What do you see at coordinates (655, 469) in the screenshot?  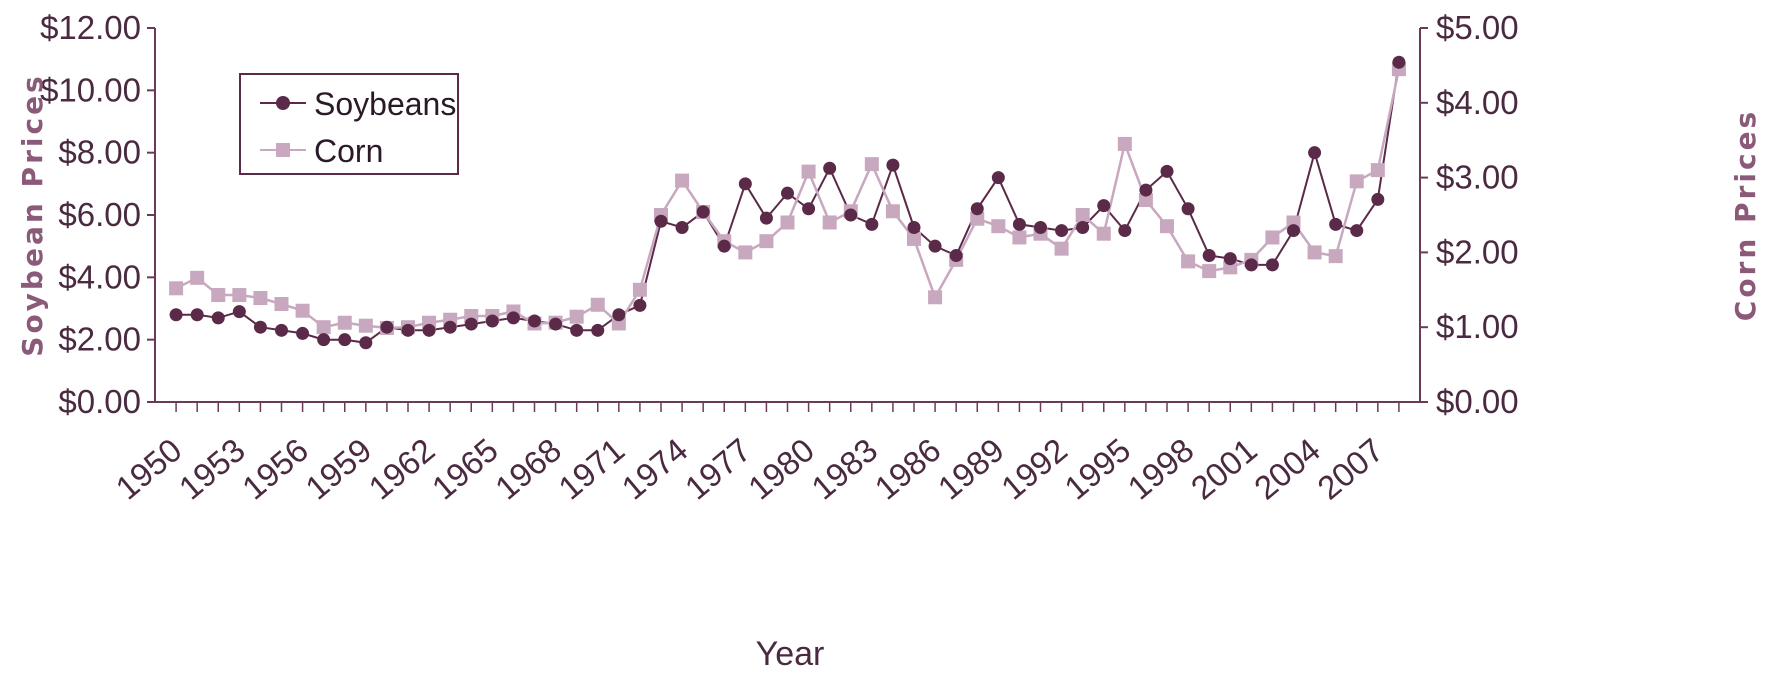 I see `x-tick-label: 1974` at bounding box center [655, 469].